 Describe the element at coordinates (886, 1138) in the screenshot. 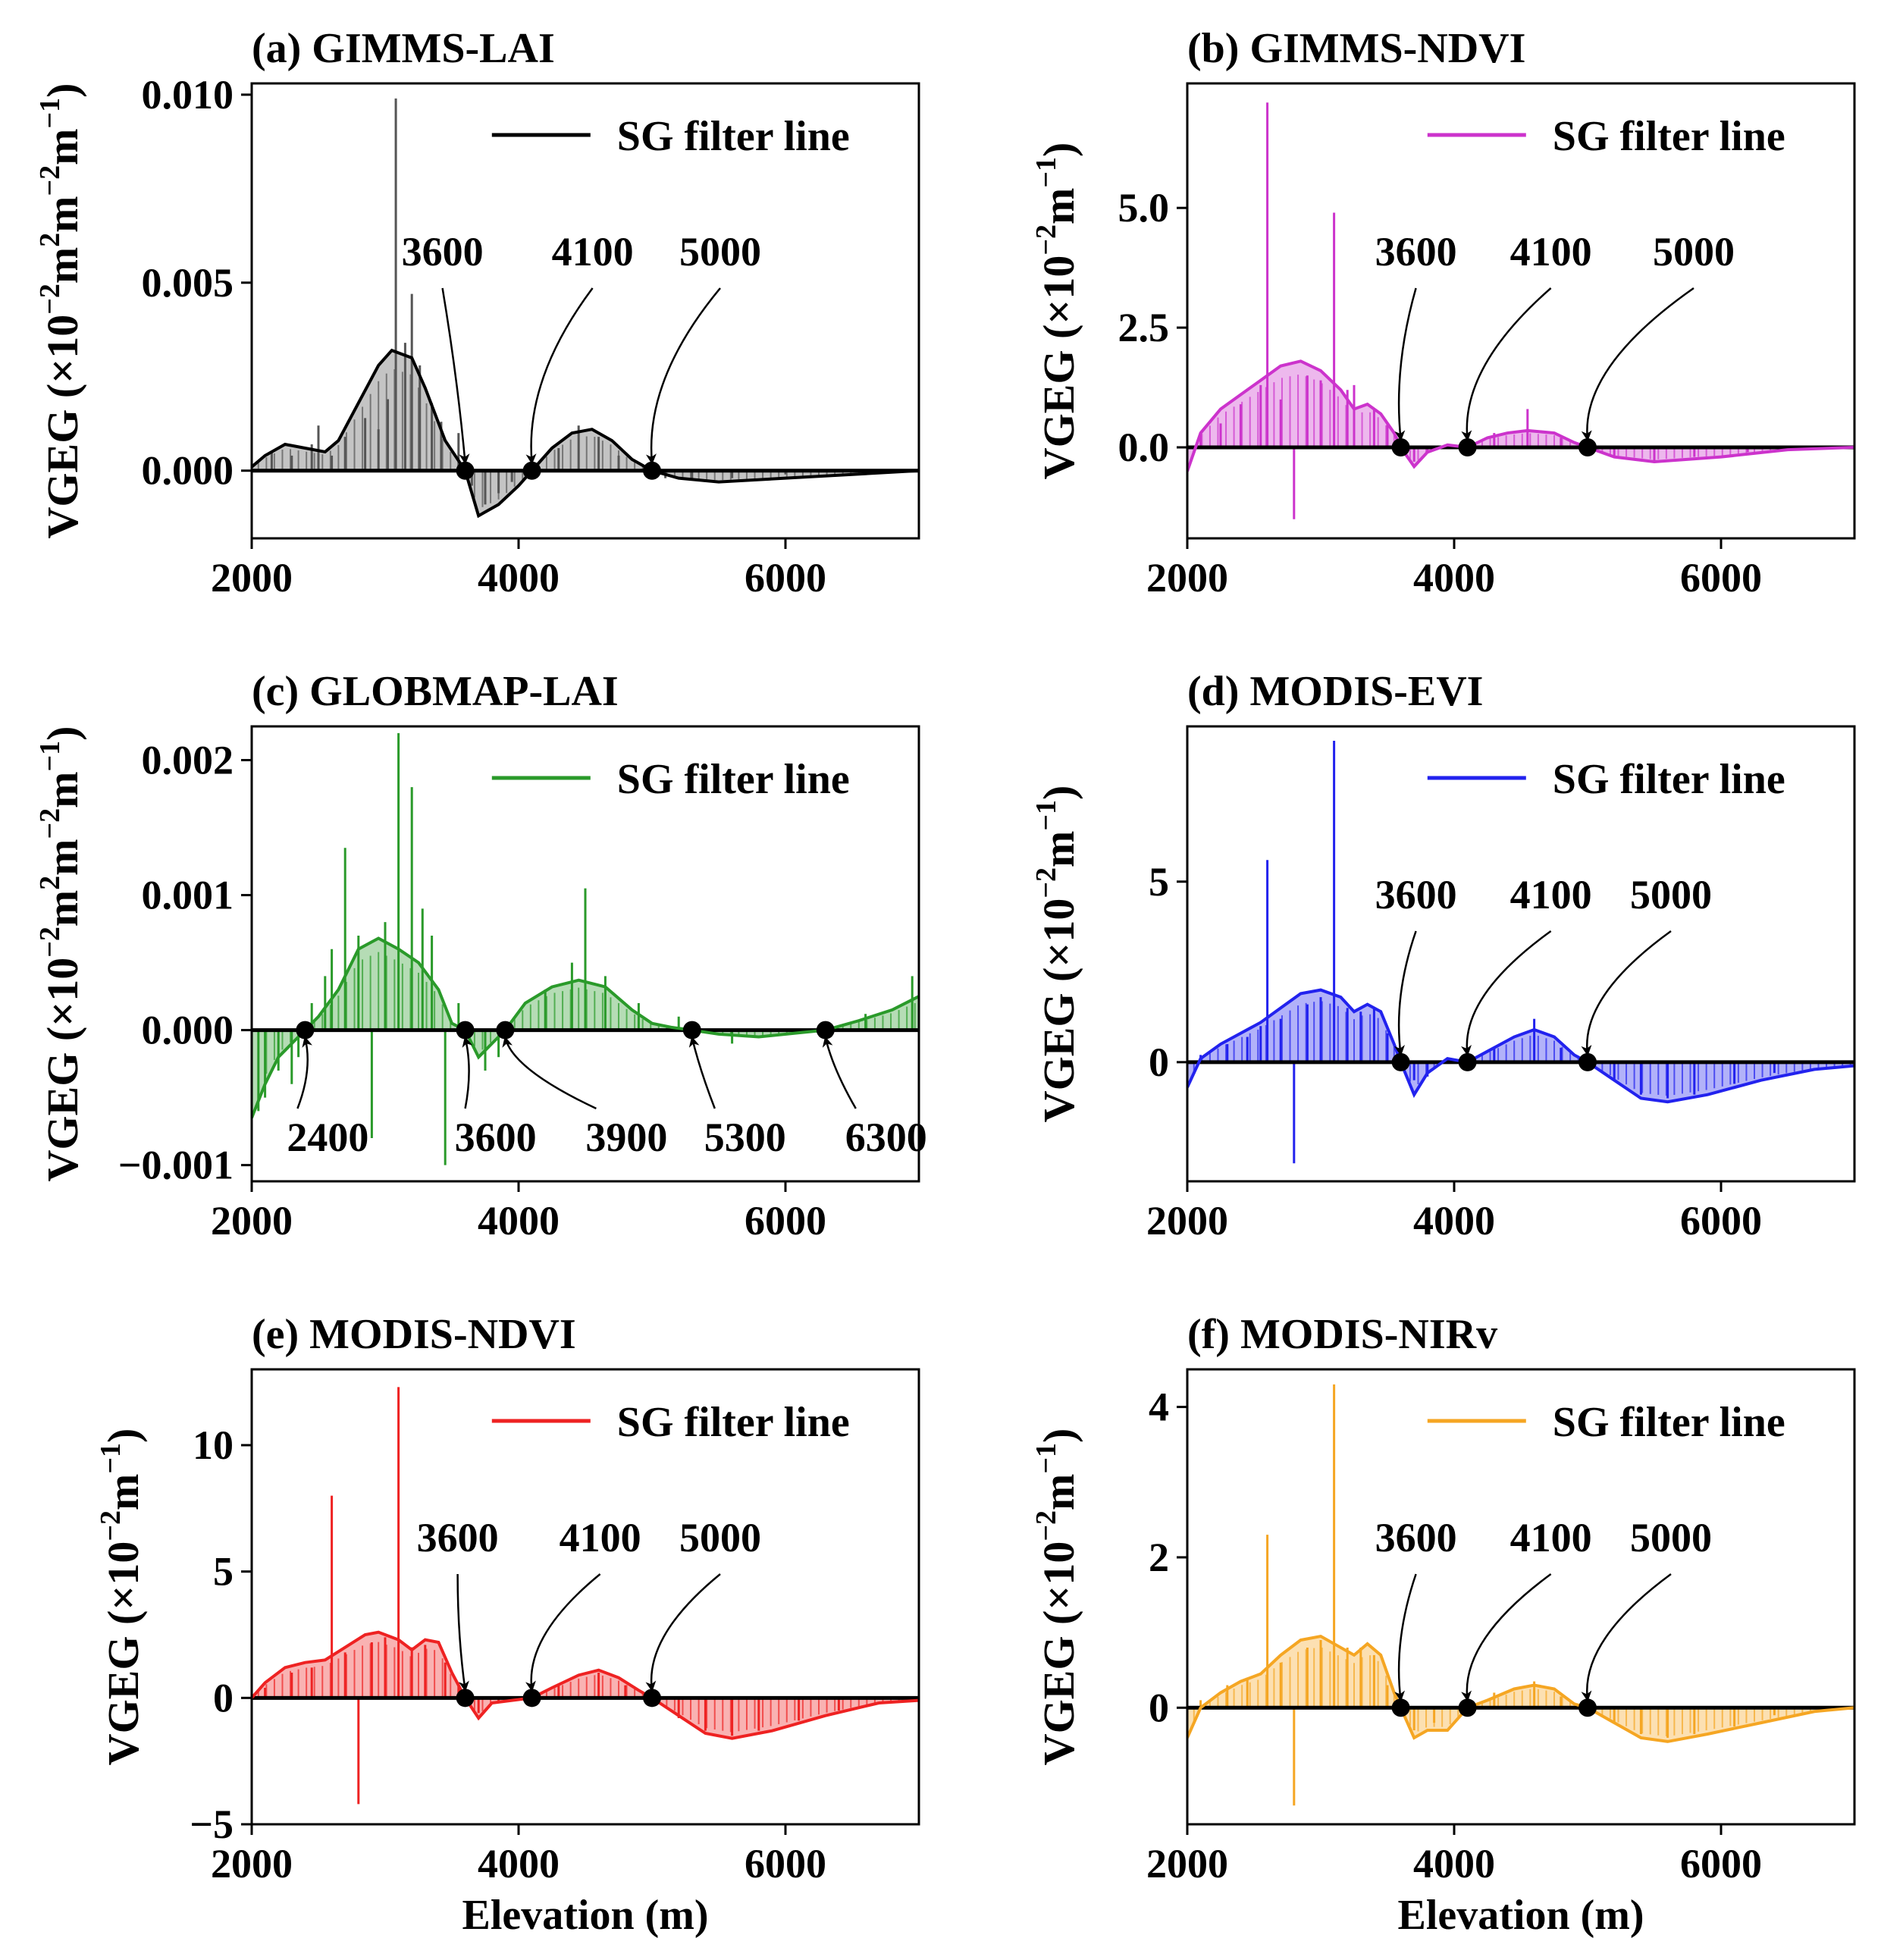

I see `threshold-label: 6300` at that location.